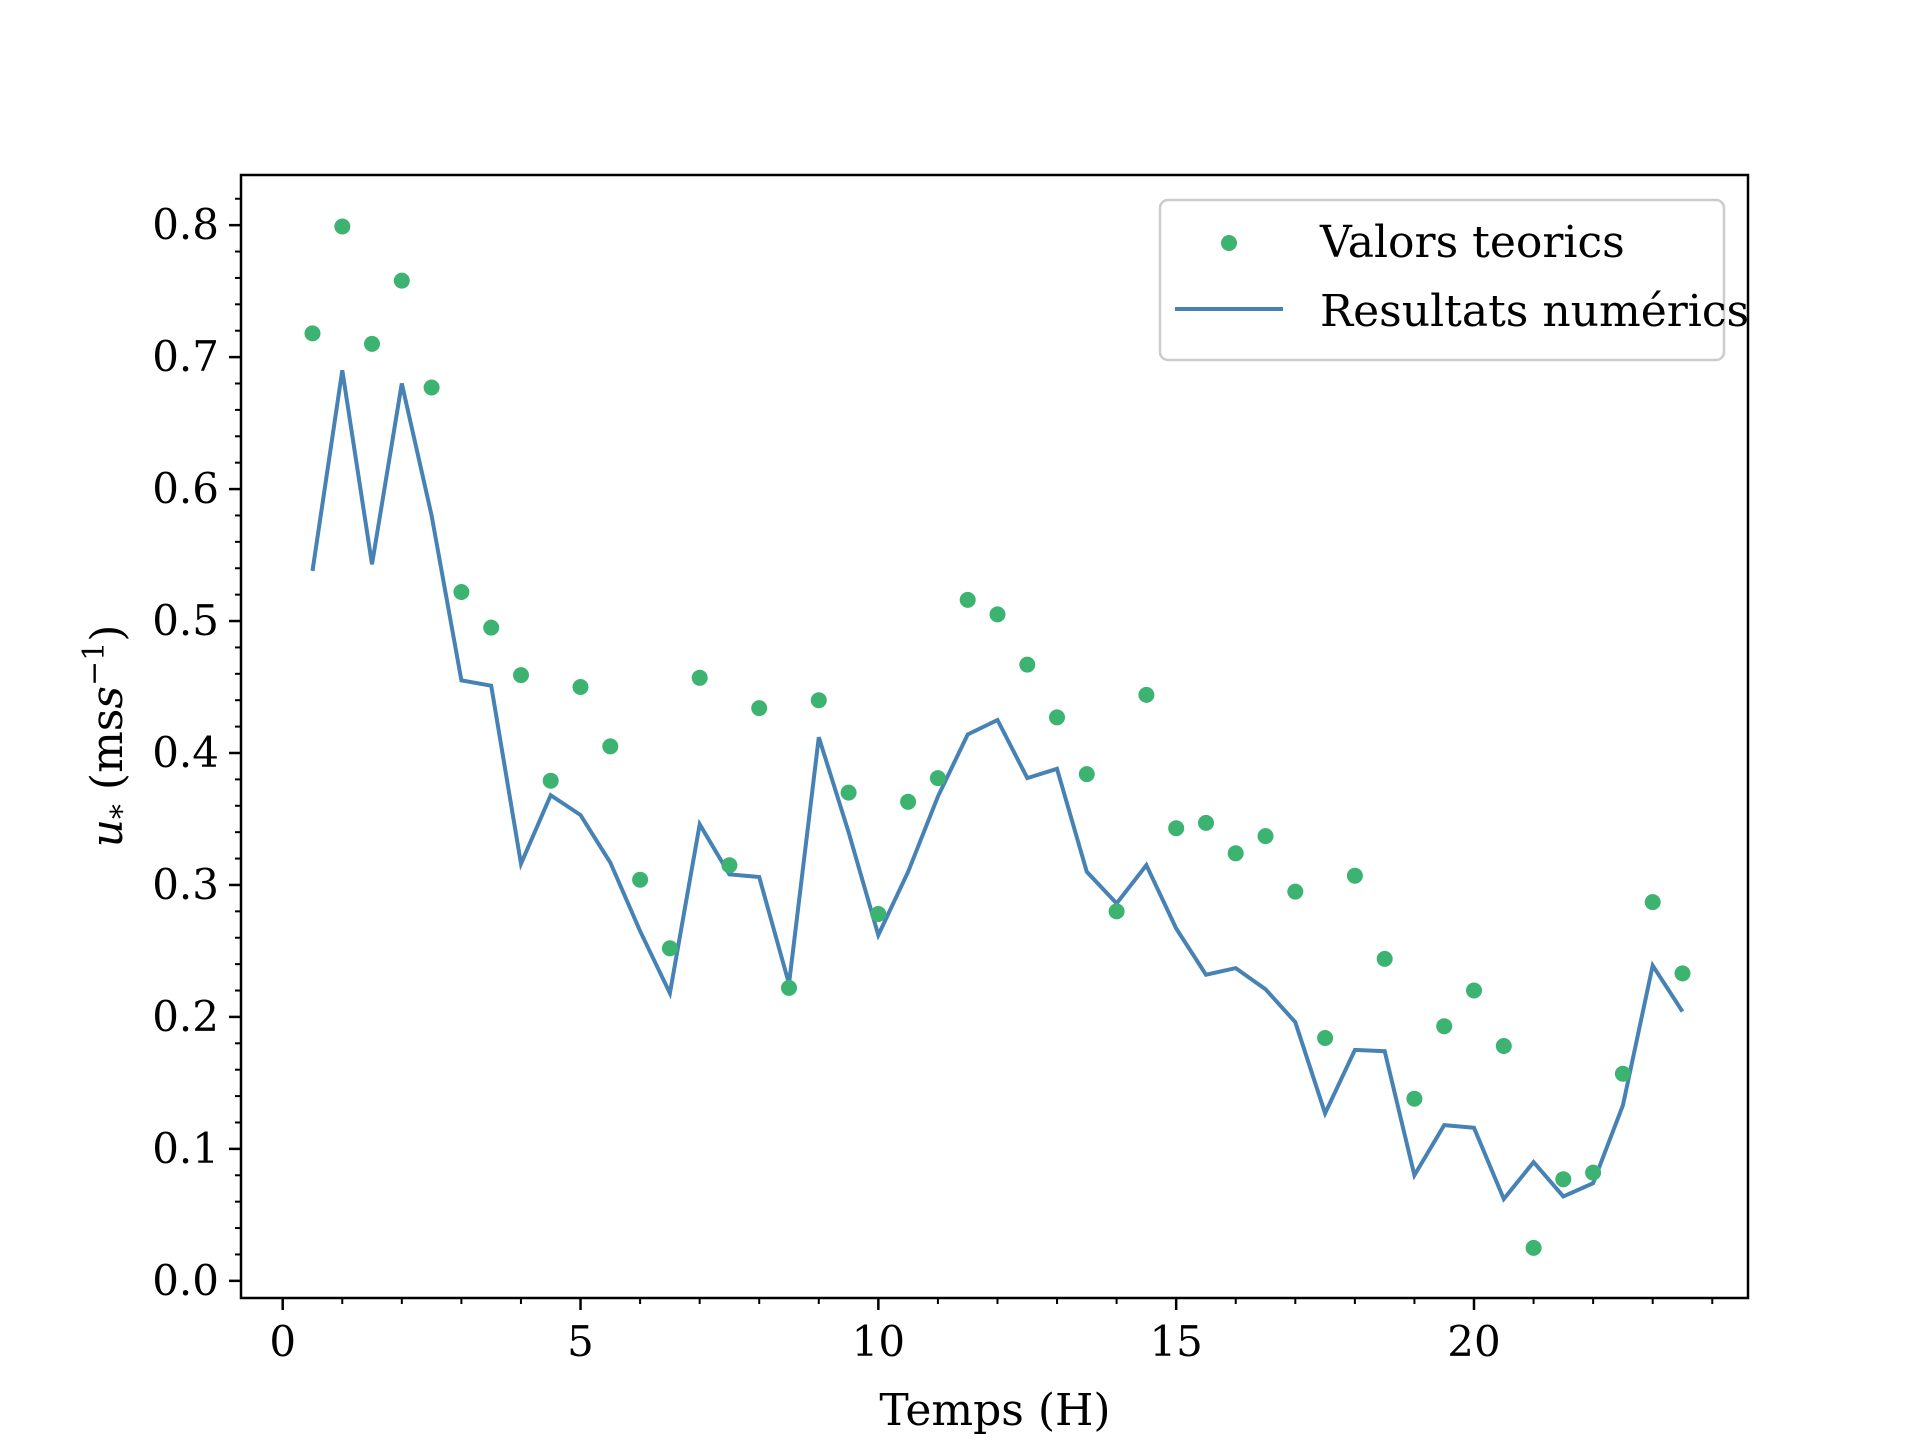  I want to click on x-tick-label: 10, so click(878, 1341).